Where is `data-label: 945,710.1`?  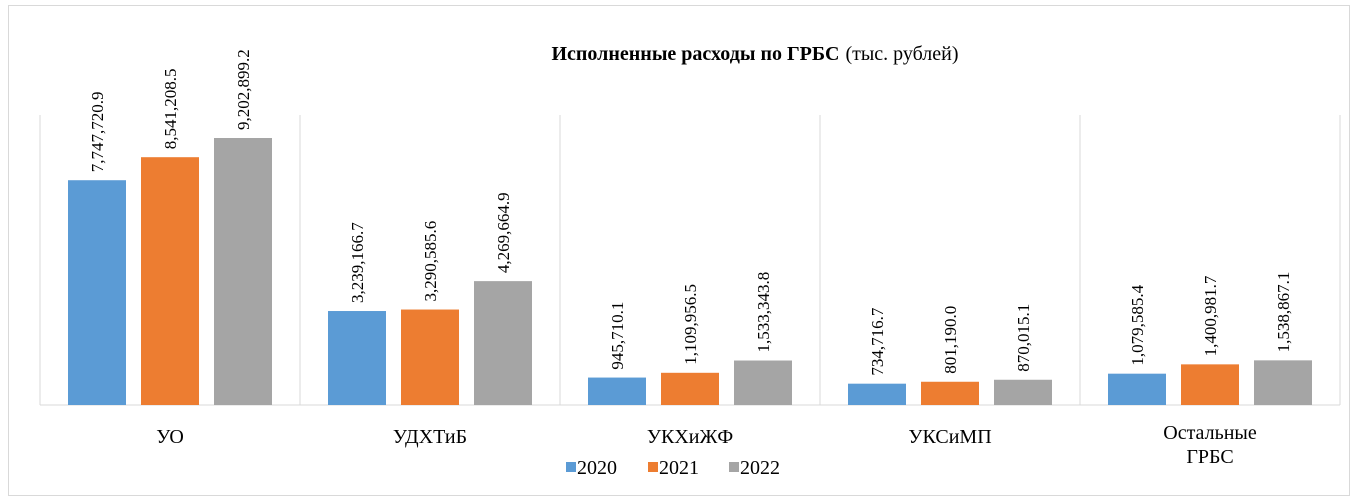
data-label: 945,710.1 is located at coordinates (617, 336).